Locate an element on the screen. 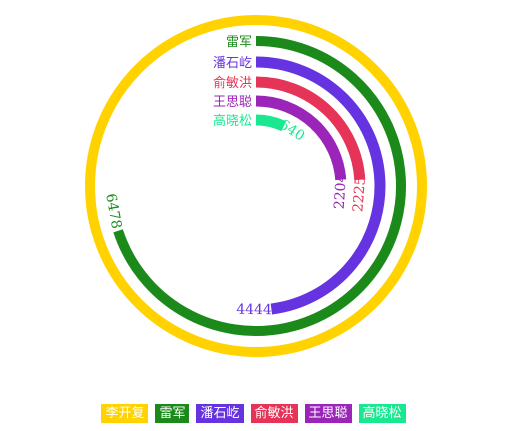  legend-item-李开复: 李开复 is located at coordinates (125, 413).